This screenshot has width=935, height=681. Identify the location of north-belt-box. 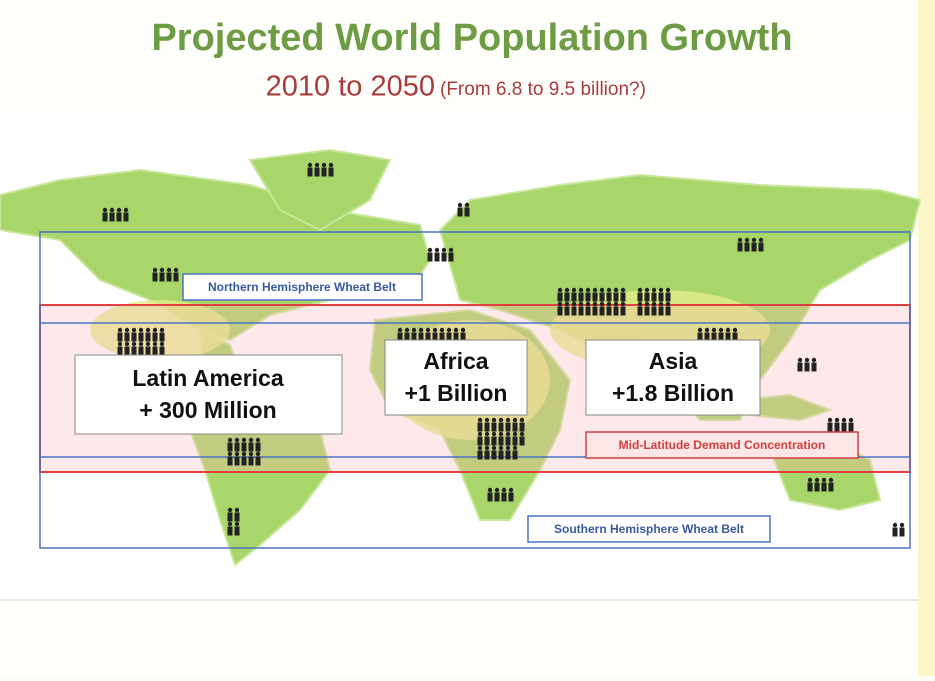
(302, 287).